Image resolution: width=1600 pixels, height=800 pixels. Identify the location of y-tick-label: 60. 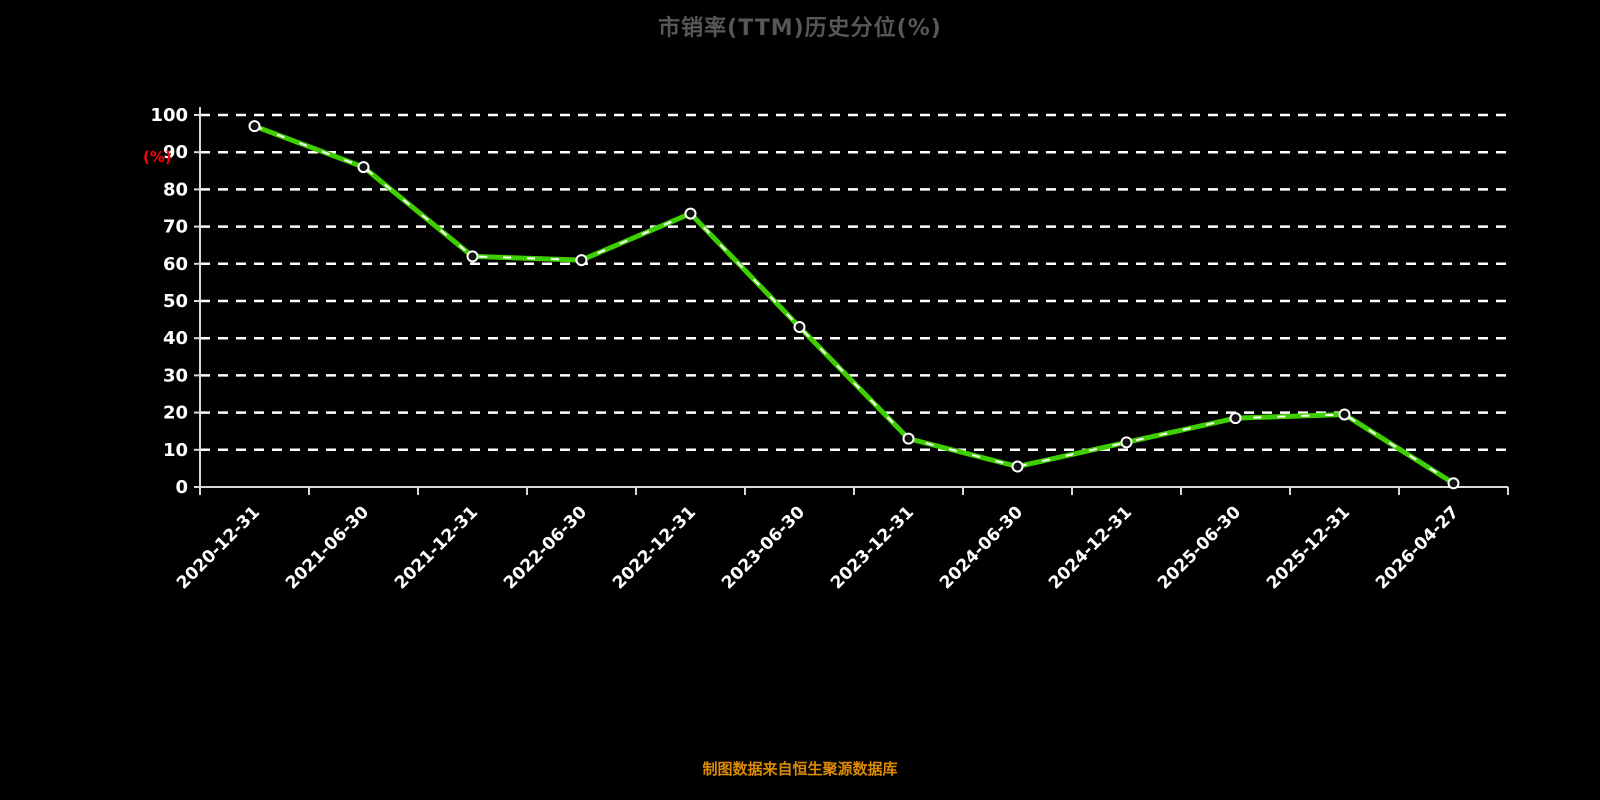
(175, 264).